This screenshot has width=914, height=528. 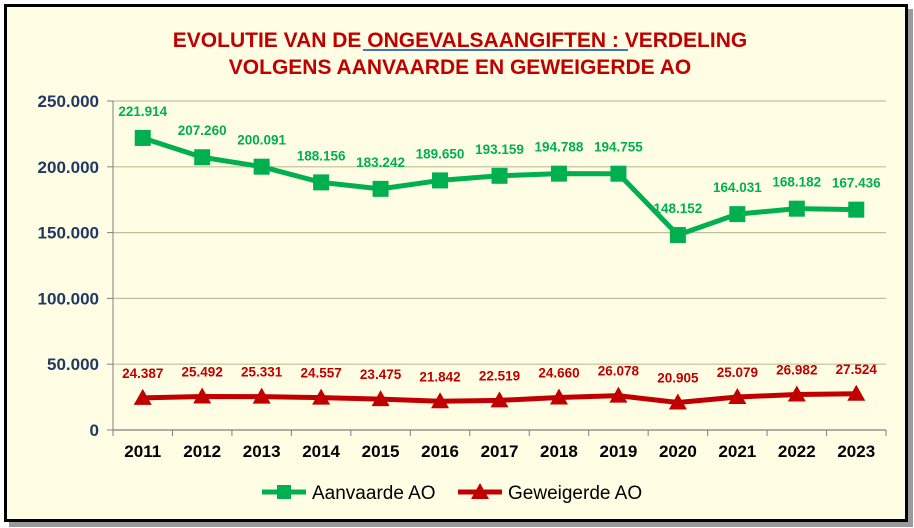 What do you see at coordinates (499, 375) in the screenshot?
I see `data-label-geweigerde: 22.519` at bounding box center [499, 375].